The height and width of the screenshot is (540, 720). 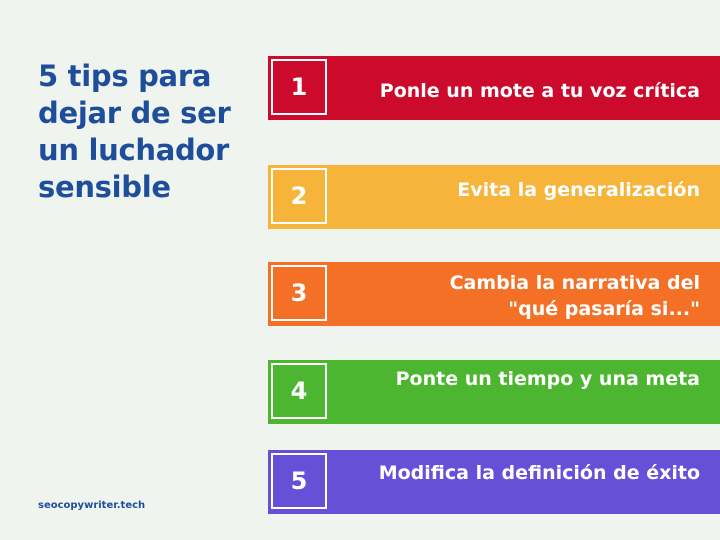 What do you see at coordinates (134, 113) in the screenshot?
I see `title-line: dejar de ser` at bounding box center [134, 113].